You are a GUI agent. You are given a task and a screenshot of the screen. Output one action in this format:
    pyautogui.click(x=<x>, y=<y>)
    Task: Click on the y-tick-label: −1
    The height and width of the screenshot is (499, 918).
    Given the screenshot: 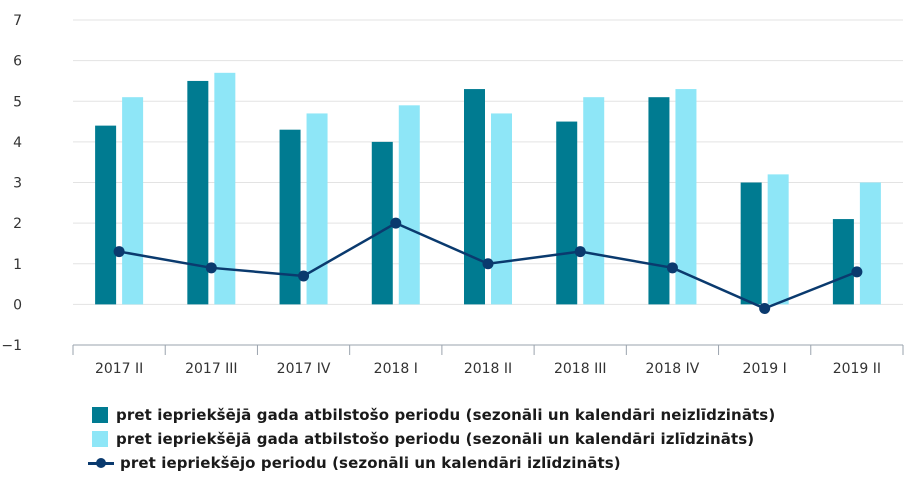 What is the action you would take?
    pyautogui.click(x=11, y=346)
    